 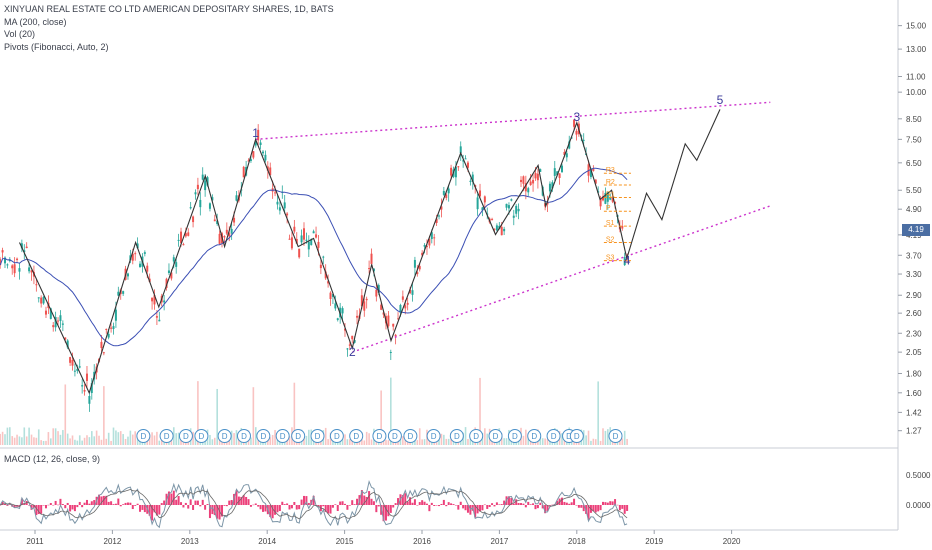 I want to click on time-tick-label: 2017, so click(x=500, y=541).